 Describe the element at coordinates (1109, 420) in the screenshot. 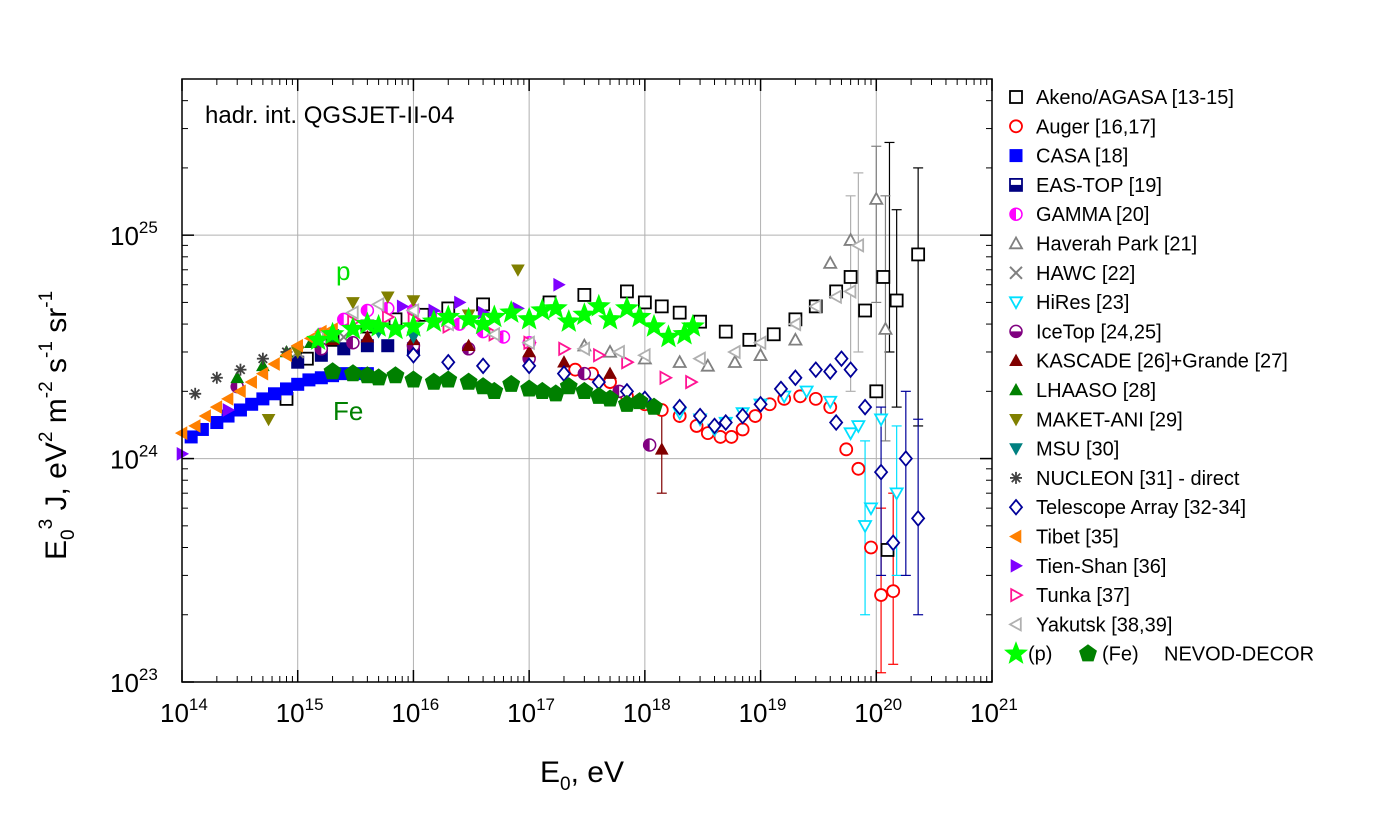

I see `legend-label: MAKET-ANI [29]` at that location.